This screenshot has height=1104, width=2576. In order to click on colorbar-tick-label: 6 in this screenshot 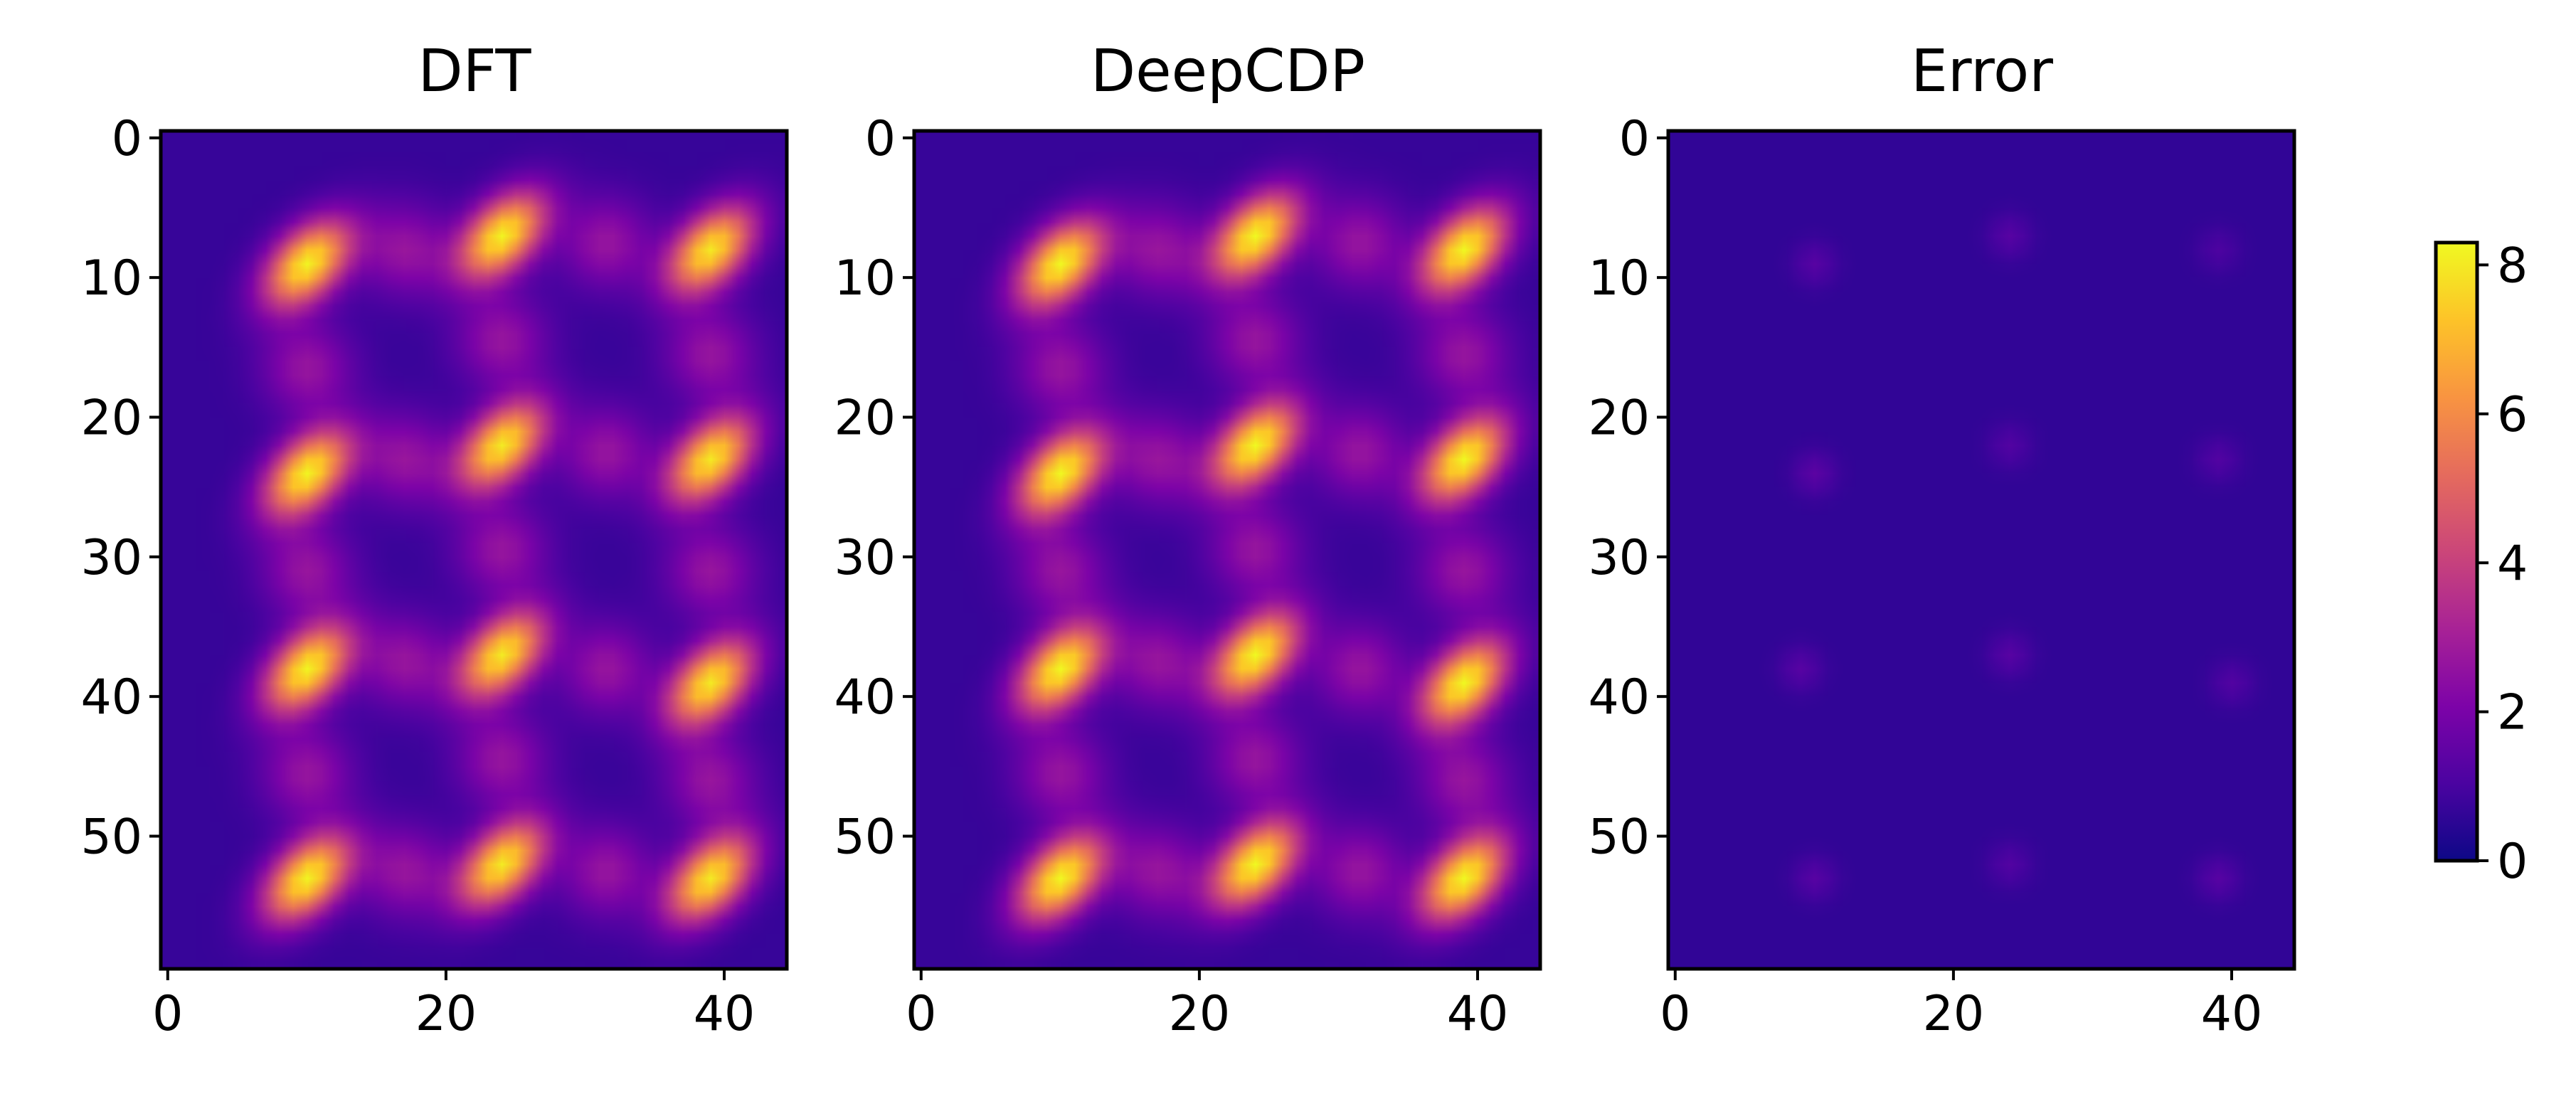, I will do `click(2512, 415)`.